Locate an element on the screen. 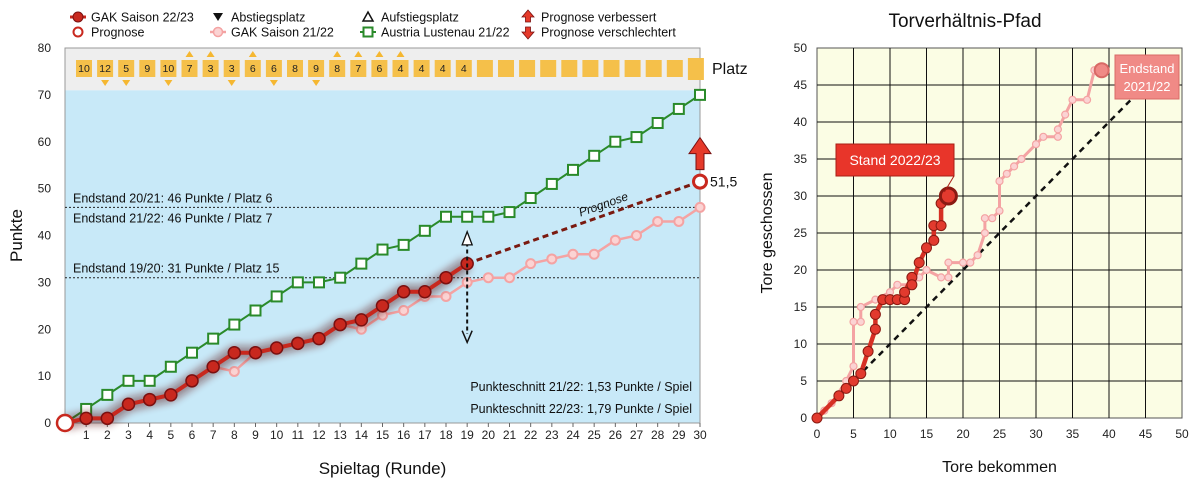 The width and height of the screenshot is (1200, 490). x-tick-label: 4 is located at coordinates (149, 435).